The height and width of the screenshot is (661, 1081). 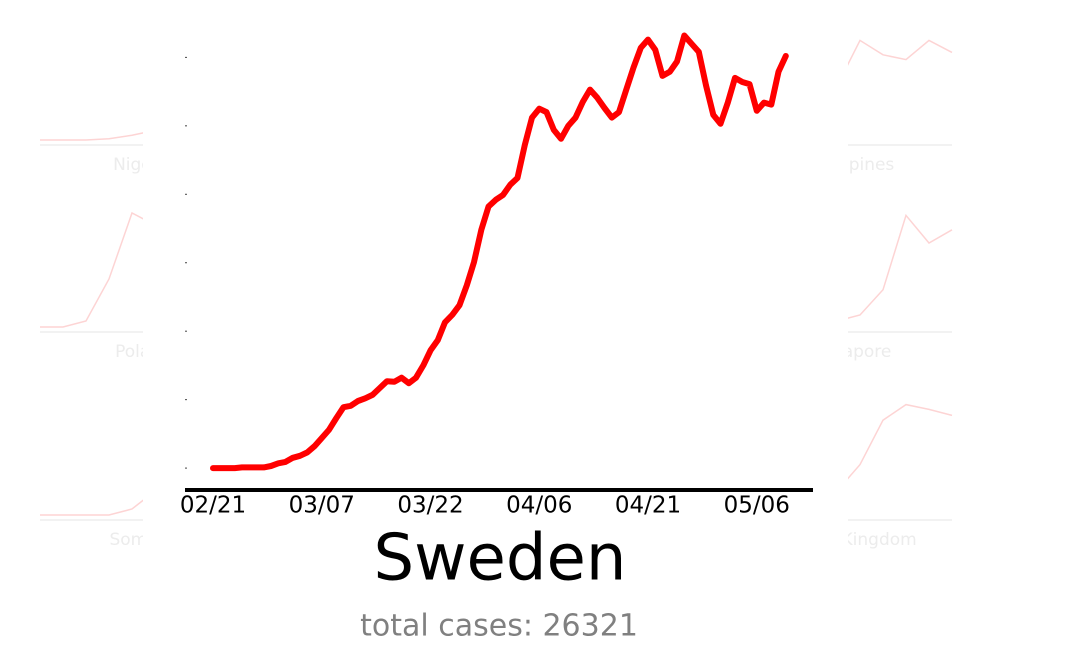 I want to click on x-tick-label: 03/07, so click(x=322, y=506).